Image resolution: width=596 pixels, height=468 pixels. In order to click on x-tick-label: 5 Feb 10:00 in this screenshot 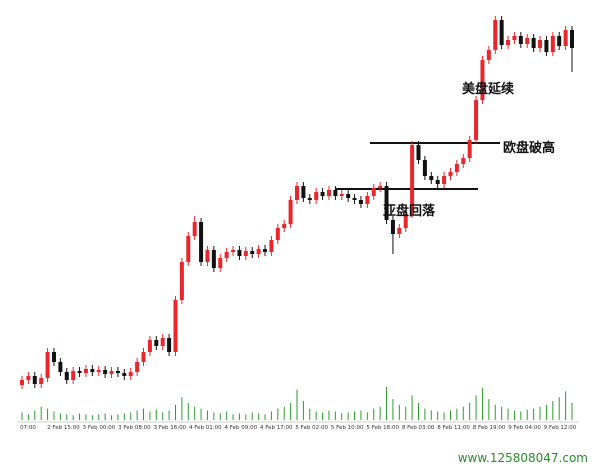, I will do `click(347, 428)`.